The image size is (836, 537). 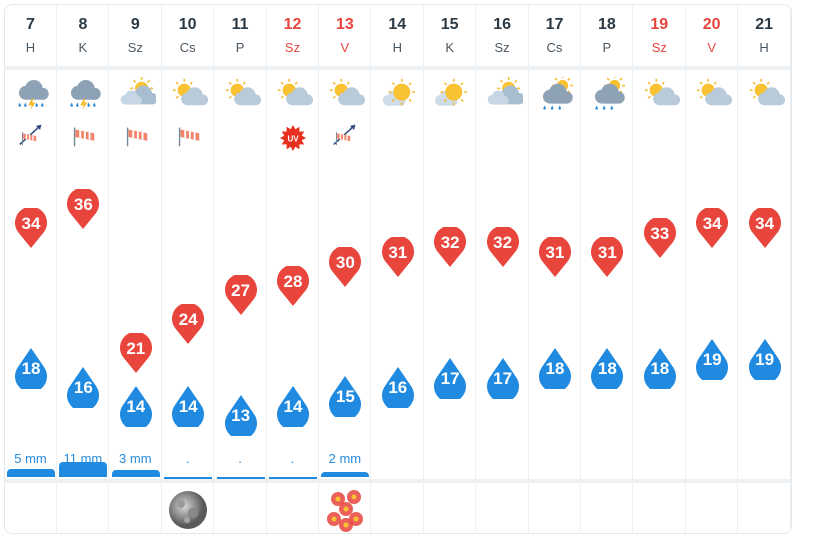 I want to click on day-of-week: V, so click(x=712, y=47).